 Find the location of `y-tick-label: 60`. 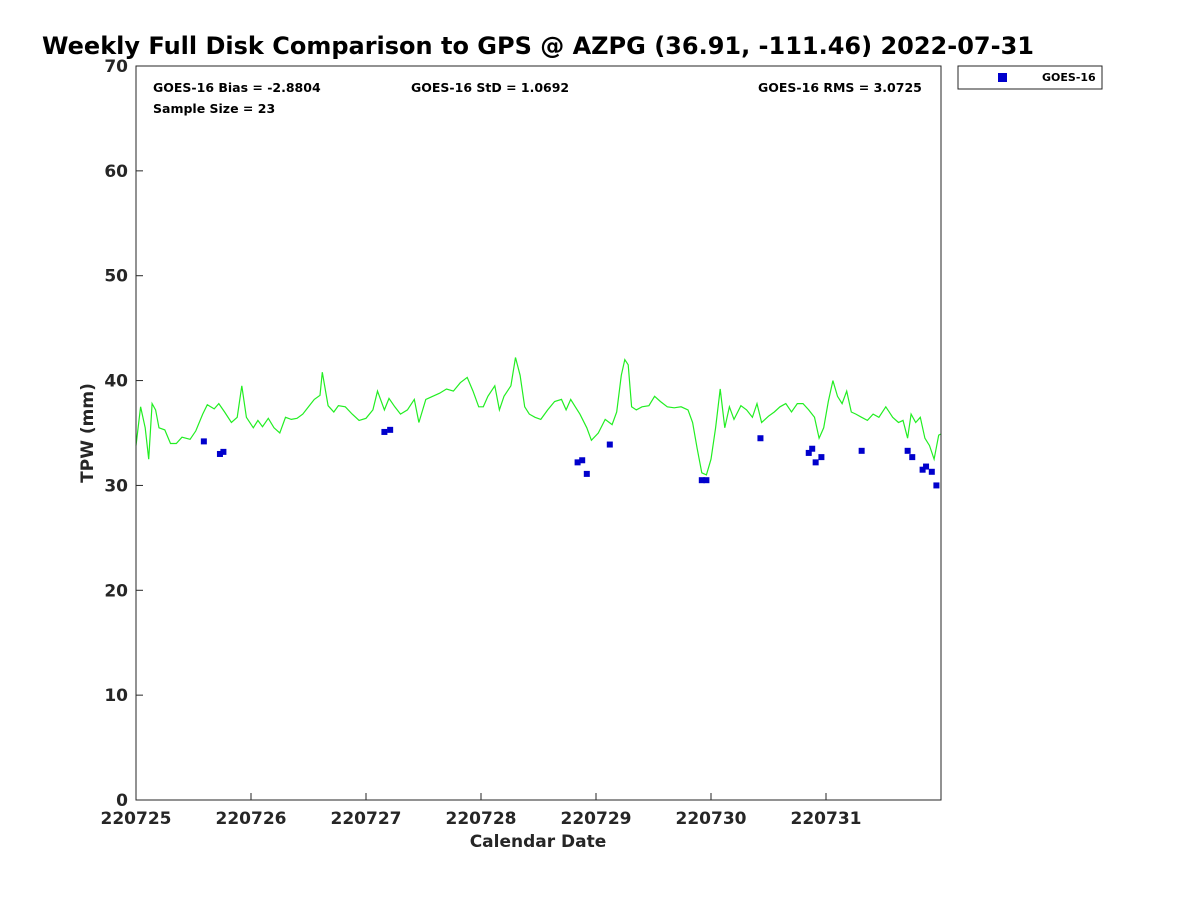

y-tick-label: 60 is located at coordinates (116, 172).